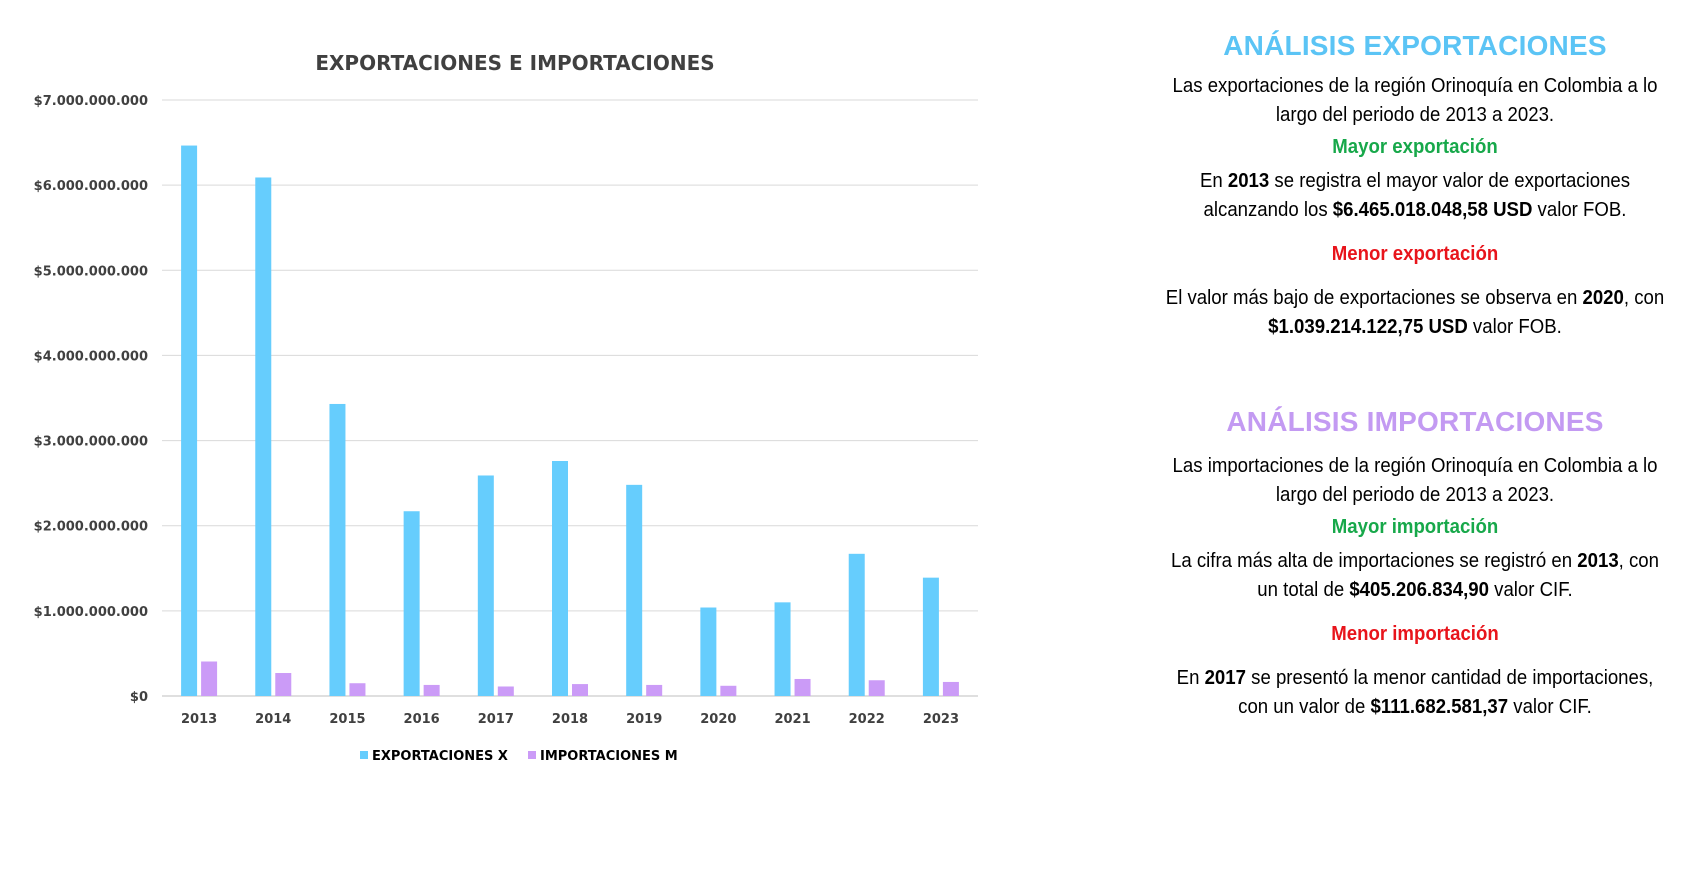 The image size is (1694, 873). I want to click on y-tick-label: $6.000.000.000, so click(91, 186).